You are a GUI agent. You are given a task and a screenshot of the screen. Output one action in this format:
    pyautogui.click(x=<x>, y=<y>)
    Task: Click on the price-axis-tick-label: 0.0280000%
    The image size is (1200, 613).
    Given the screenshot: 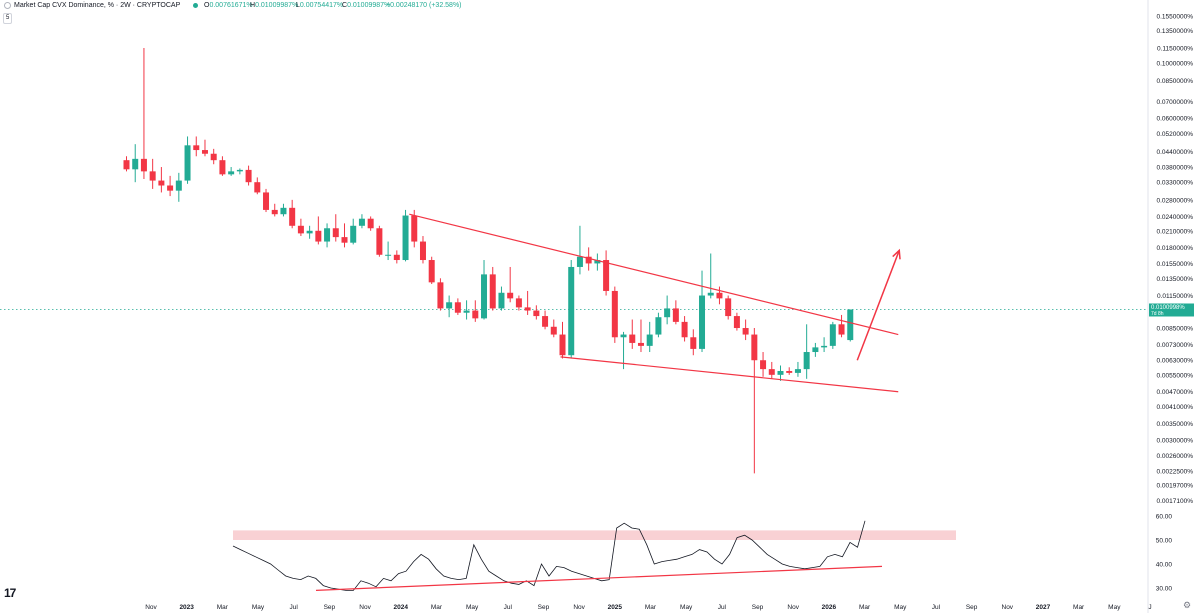 What is the action you would take?
    pyautogui.click(x=1174, y=200)
    